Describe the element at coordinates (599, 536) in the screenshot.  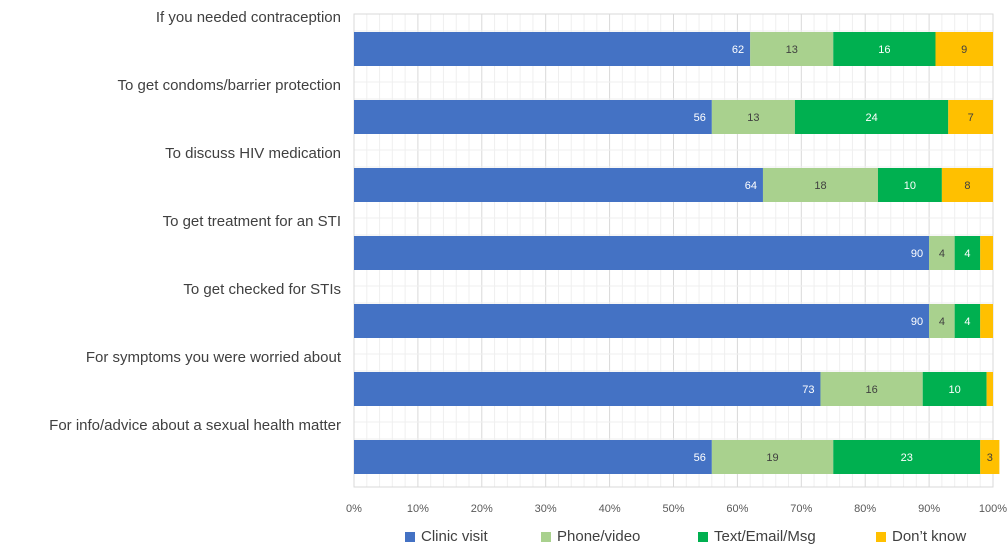
I see `legend-label: Phone/video` at that location.